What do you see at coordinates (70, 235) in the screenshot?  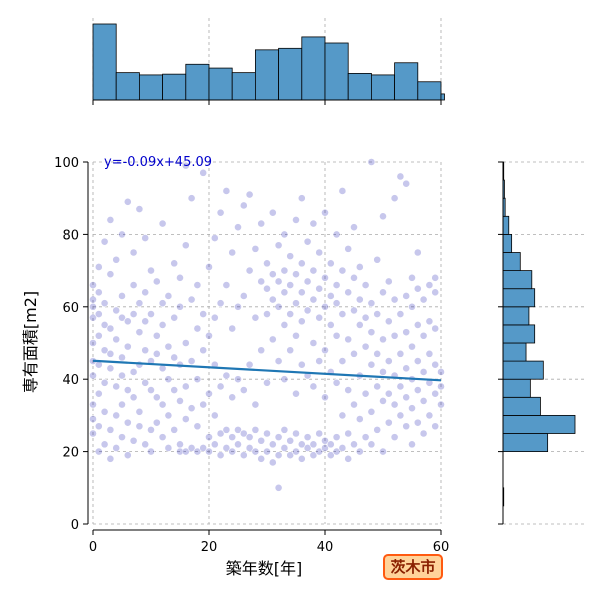 I see `y-tick-label: 80` at bounding box center [70, 235].